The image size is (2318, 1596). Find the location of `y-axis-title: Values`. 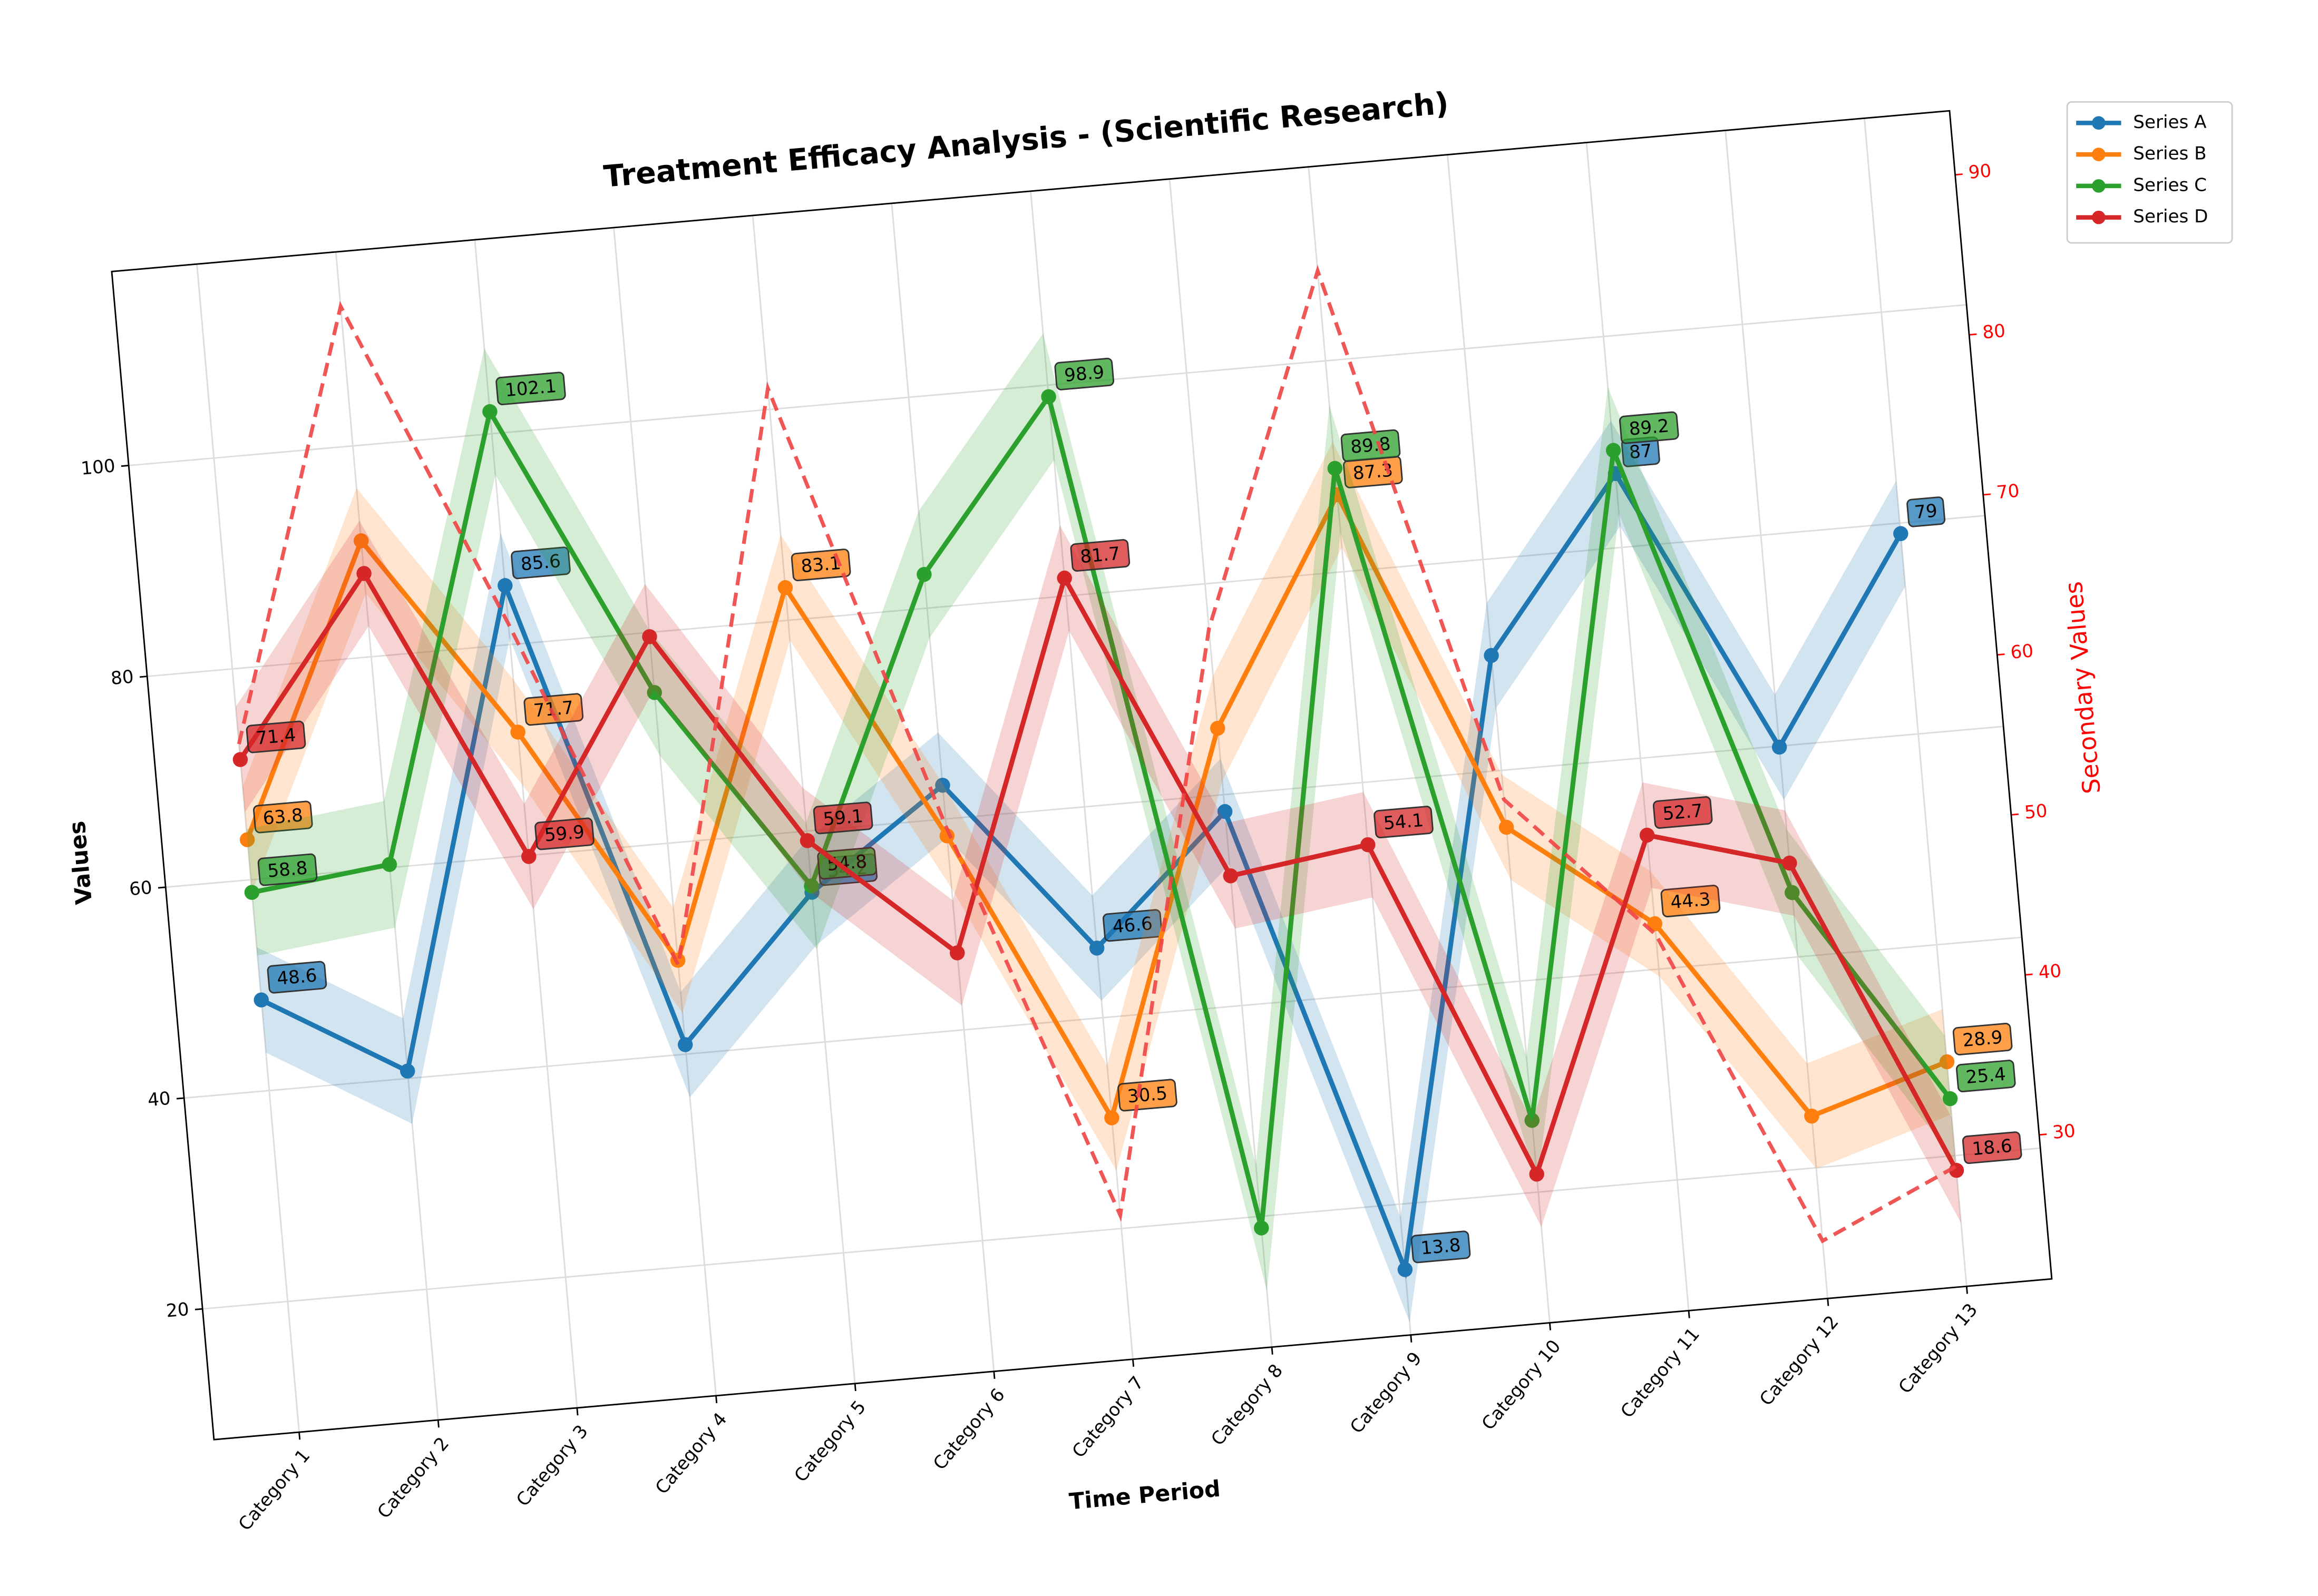

y-axis-title: Values is located at coordinates (81, 863).